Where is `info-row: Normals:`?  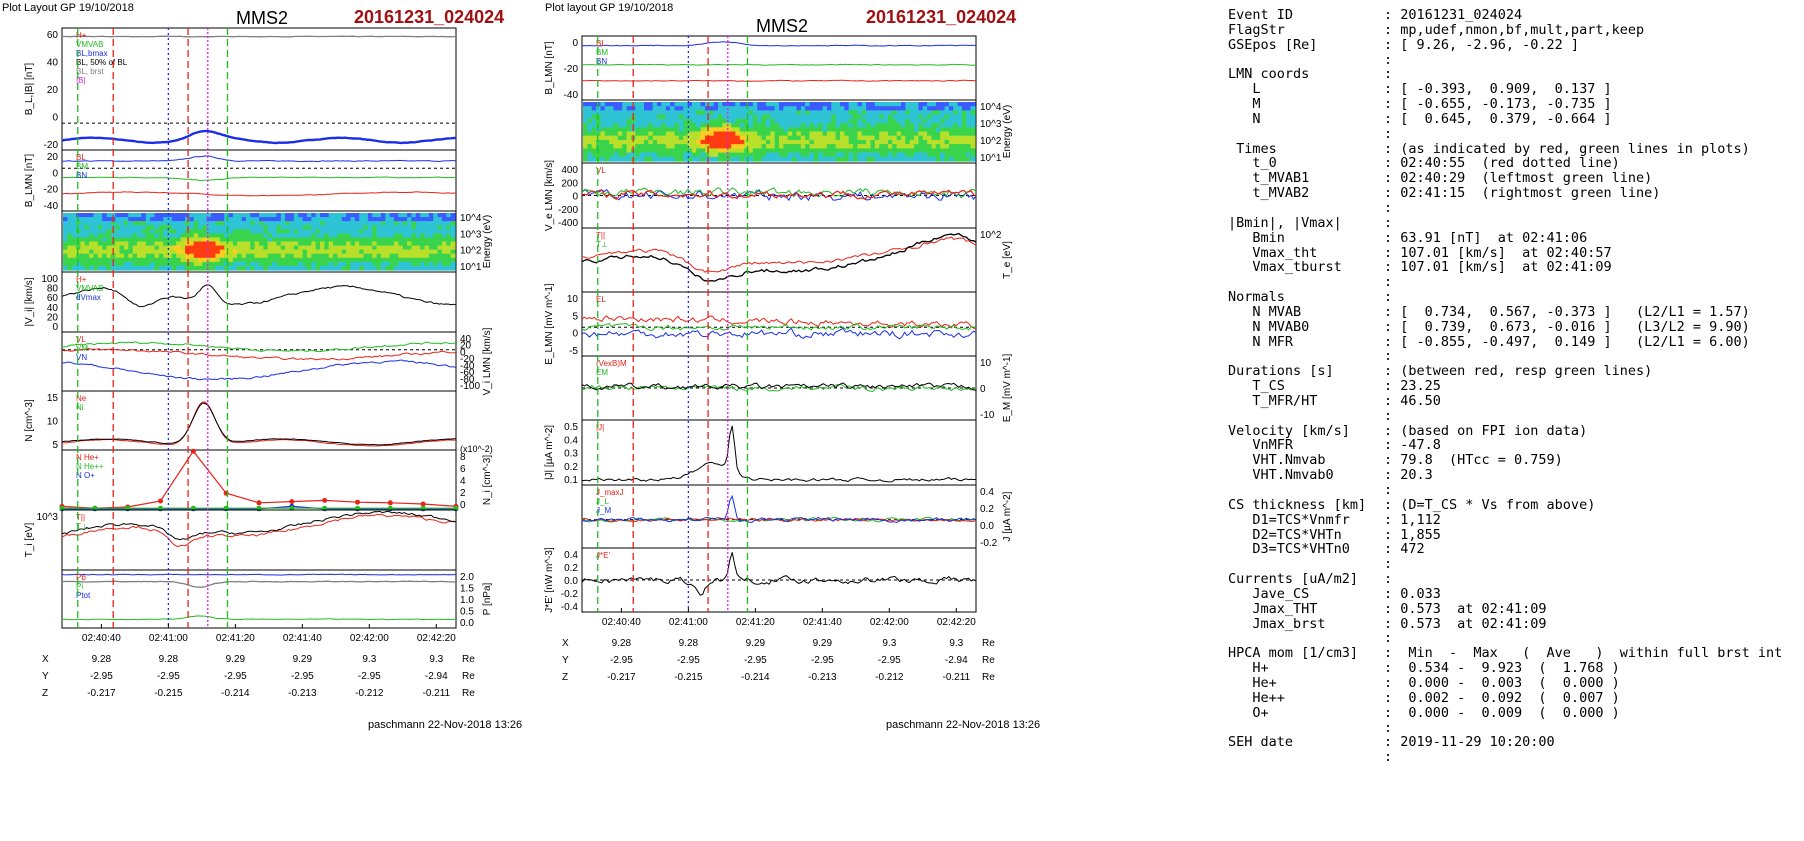
info-row: Normals: is located at coordinates (1505, 297).